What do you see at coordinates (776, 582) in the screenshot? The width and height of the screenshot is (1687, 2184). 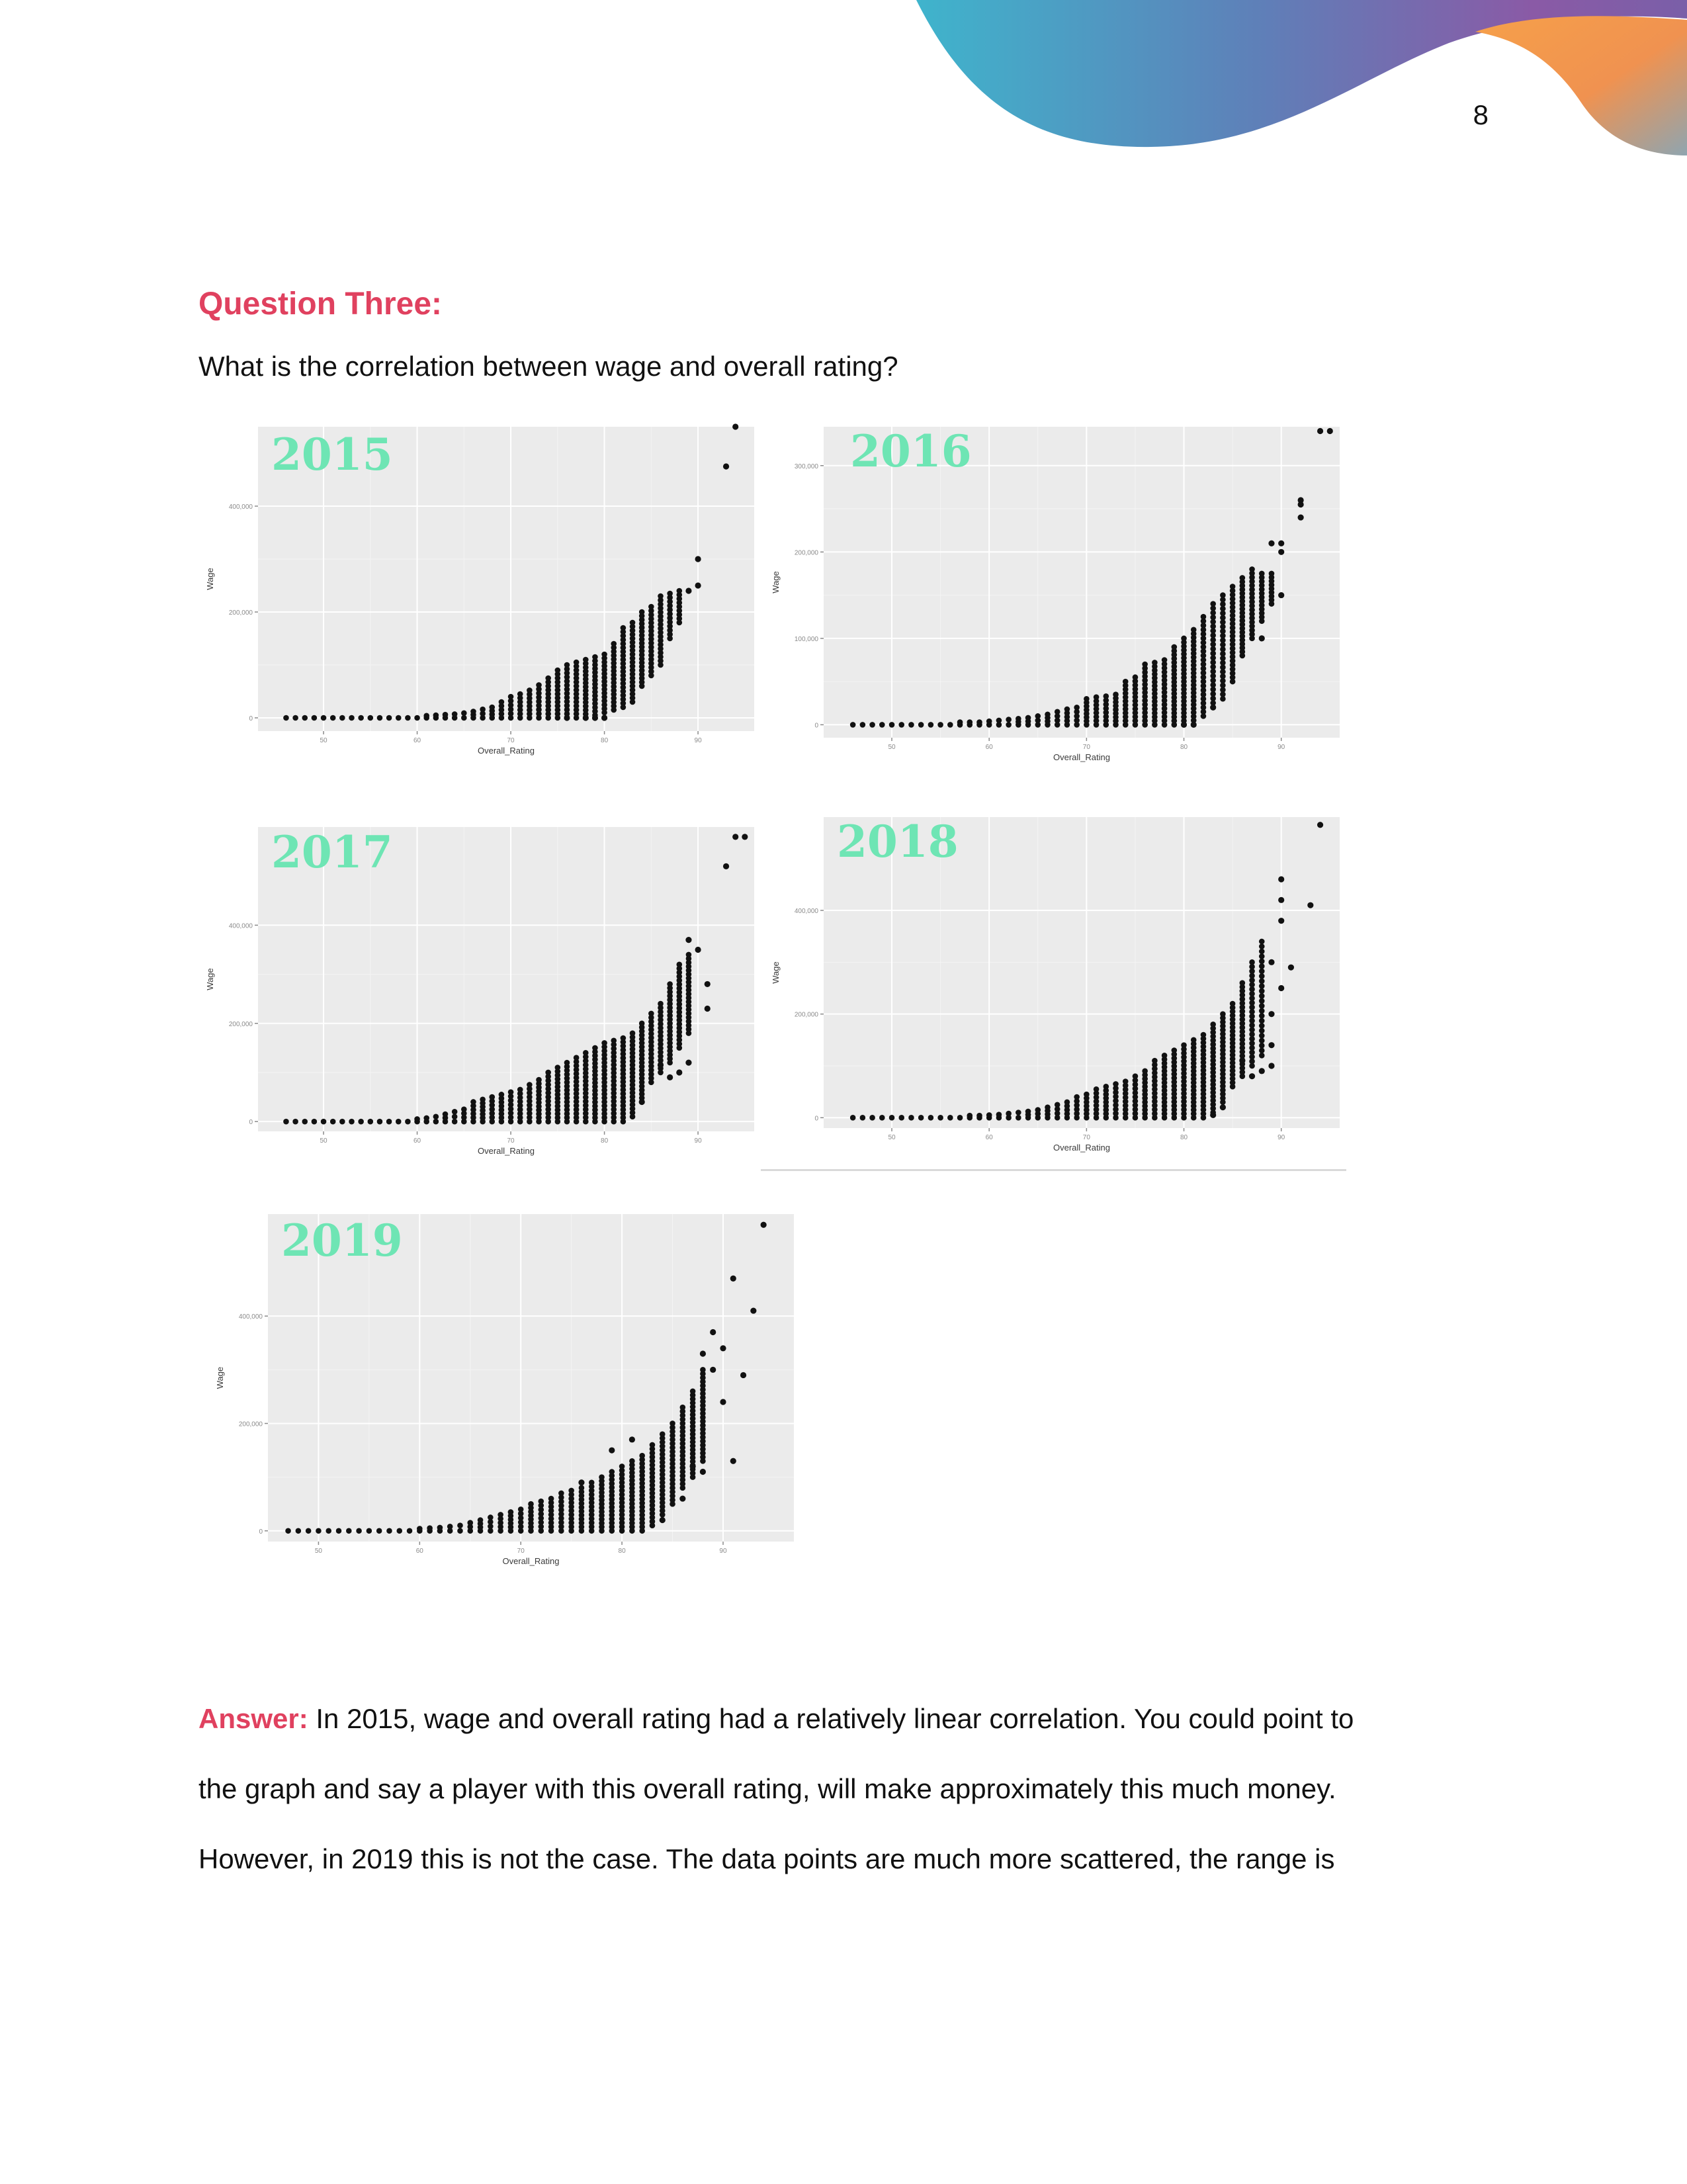 I see `y-axis-label: Wage` at bounding box center [776, 582].